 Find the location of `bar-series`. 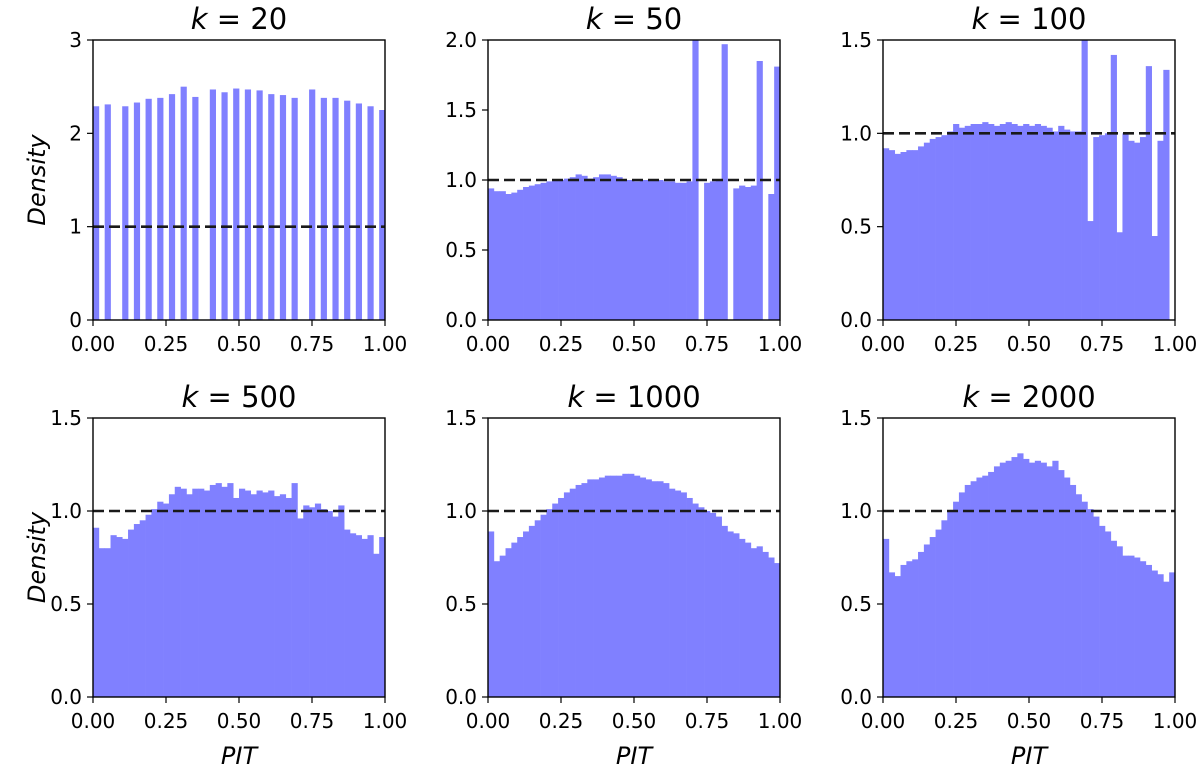

bar-series is located at coordinates (1026, 180).